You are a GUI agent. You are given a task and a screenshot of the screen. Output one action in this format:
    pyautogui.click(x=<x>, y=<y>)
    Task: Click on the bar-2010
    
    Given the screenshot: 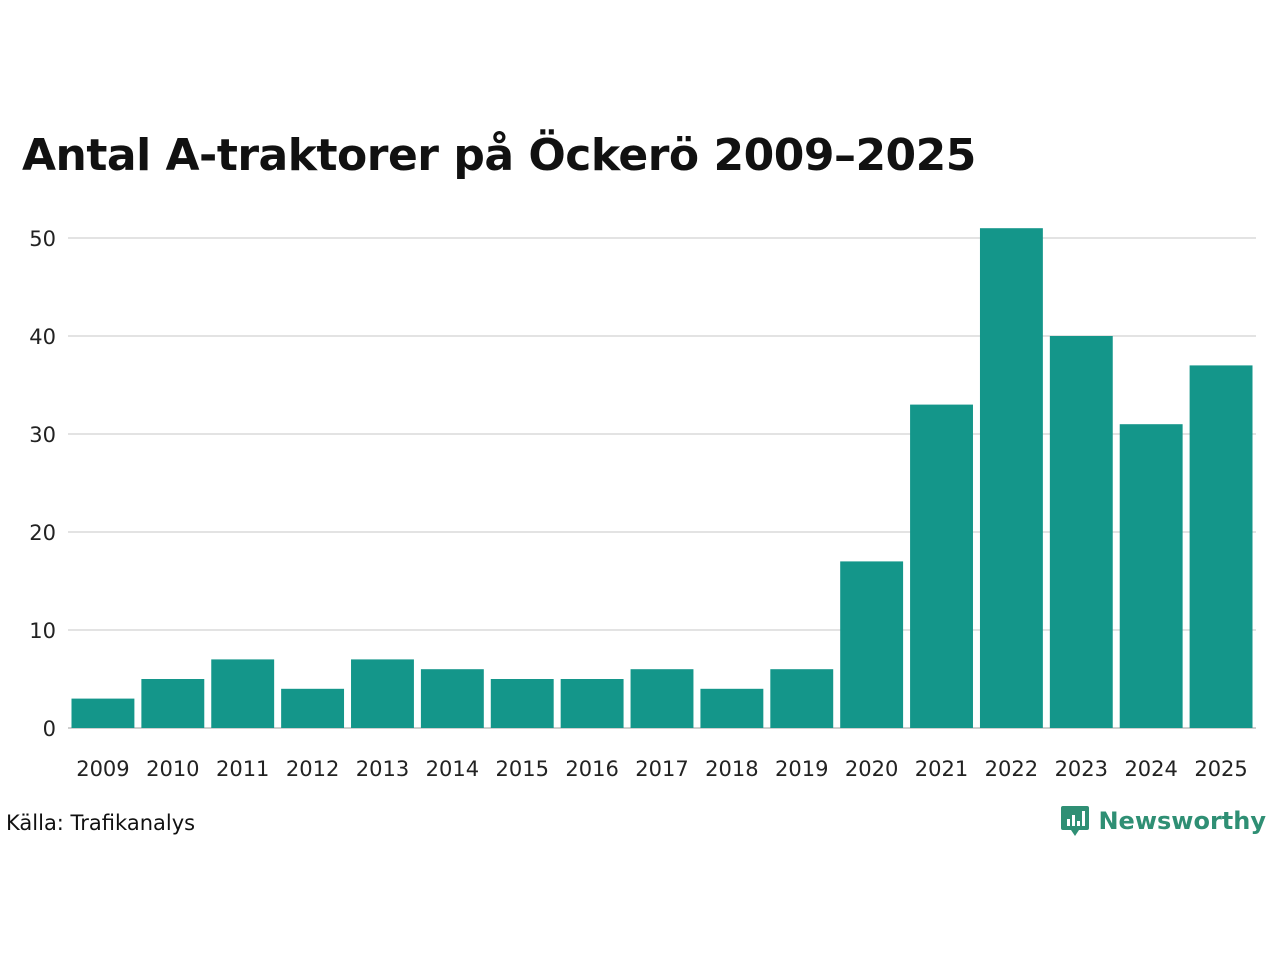 What is the action you would take?
    pyautogui.click(x=173, y=703)
    